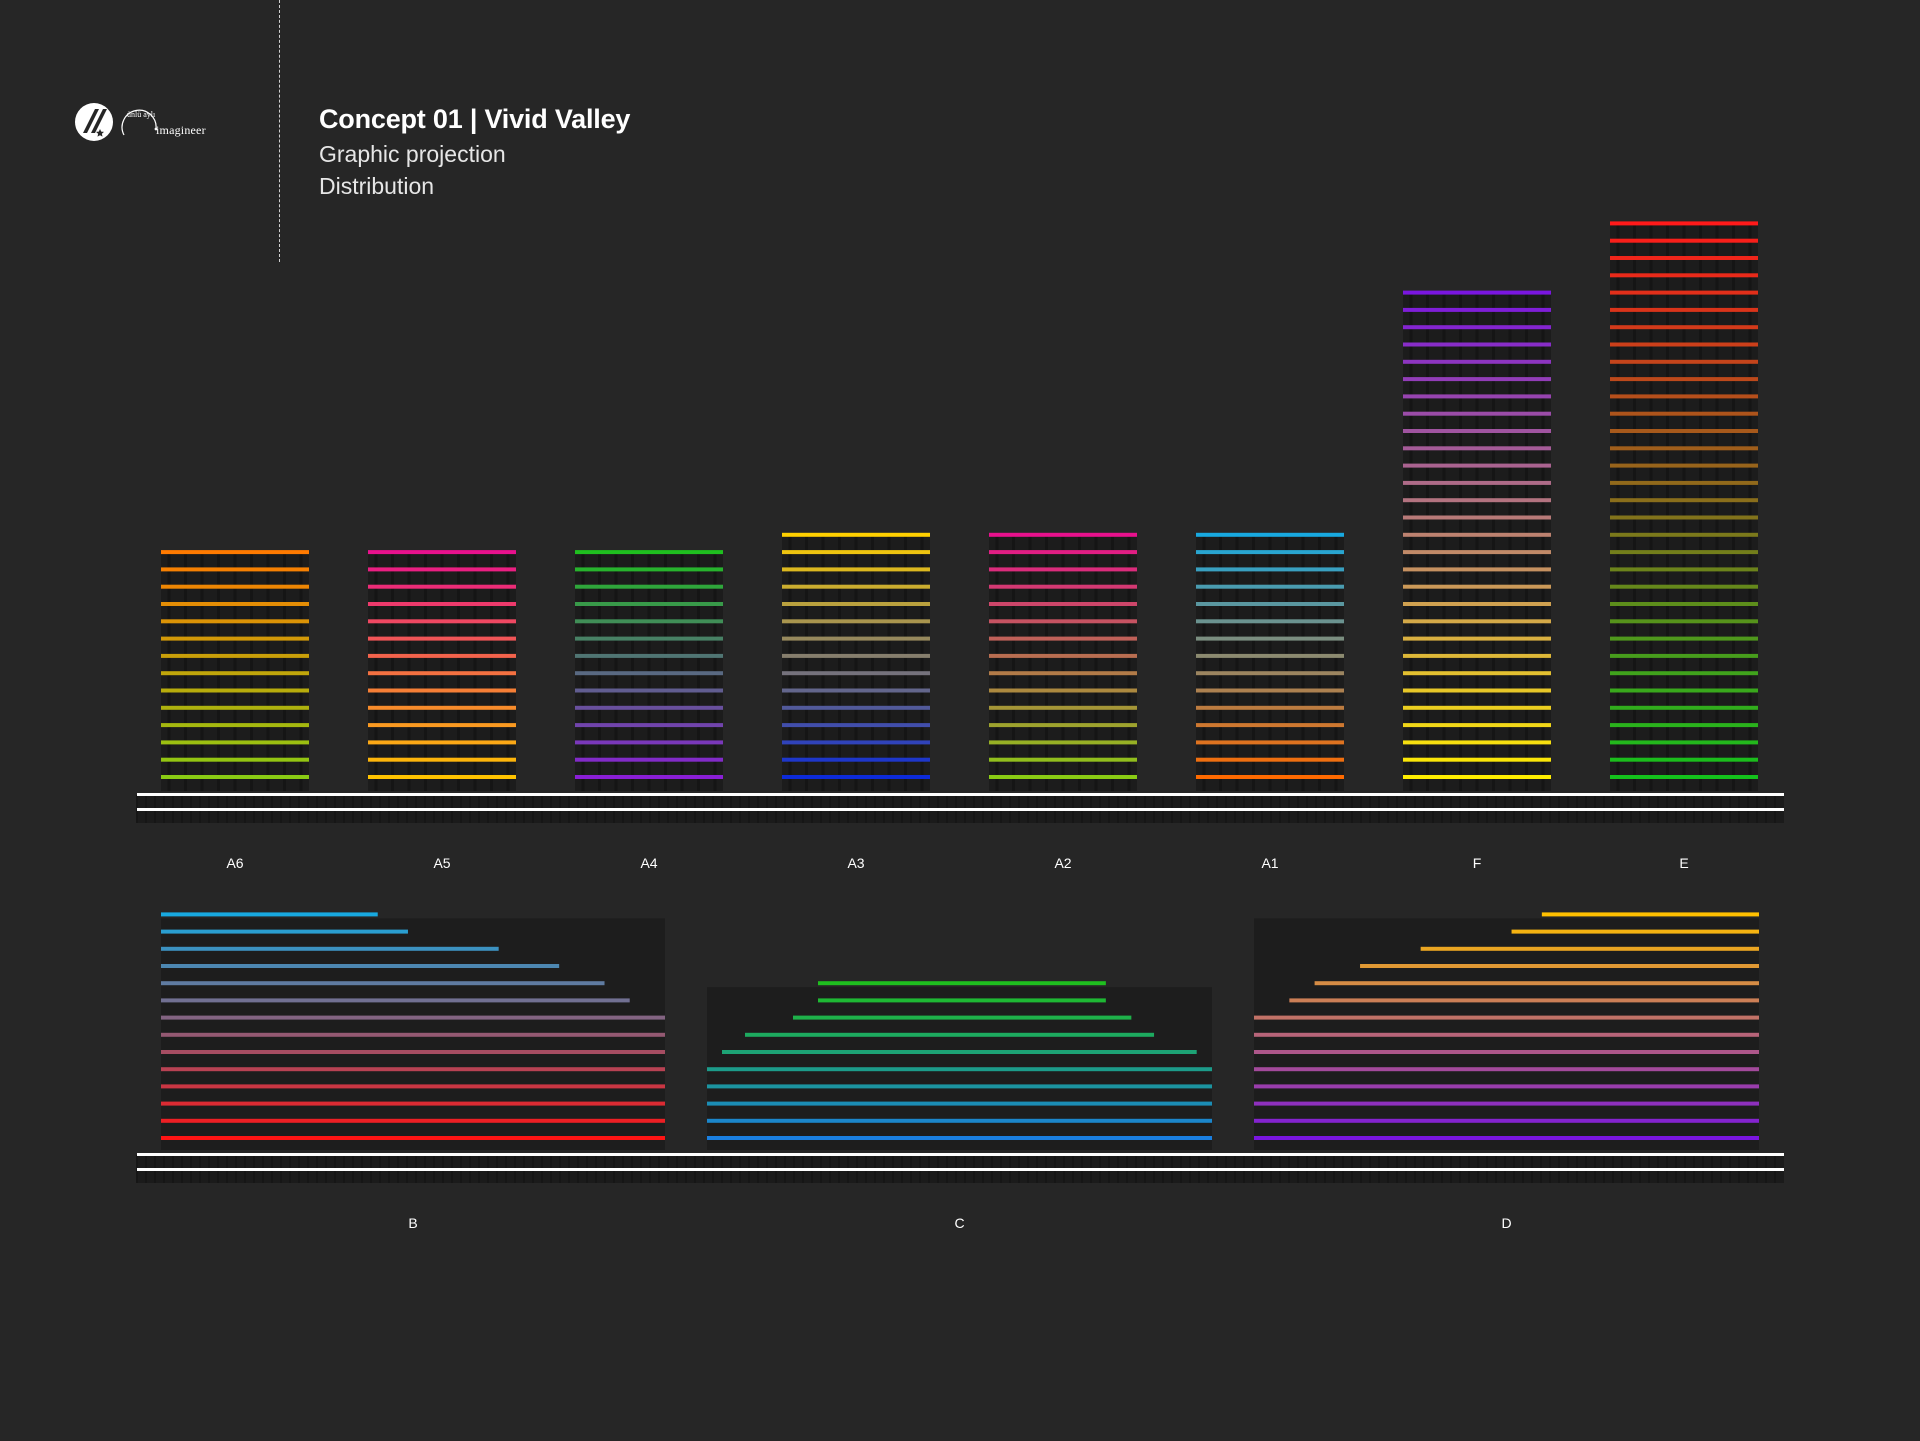  What do you see at coordinates (1477, 540) in the screenshot?
I see `building-f` at bounding box center [1477, 540].